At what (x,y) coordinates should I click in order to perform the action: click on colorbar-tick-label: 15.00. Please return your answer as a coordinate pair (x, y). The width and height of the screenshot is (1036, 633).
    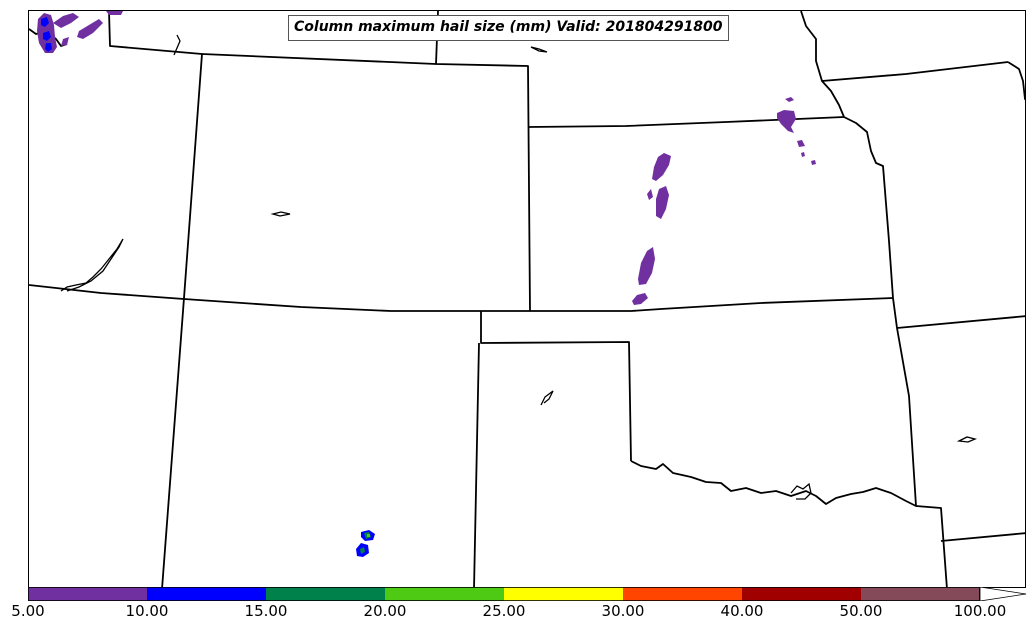
    Looking at the image, I should click on (266, 611).